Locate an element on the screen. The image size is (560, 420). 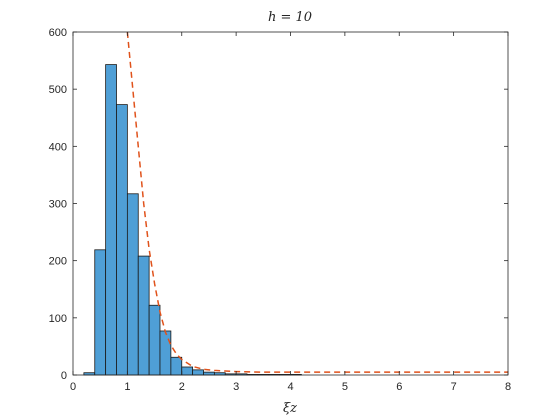
x-tick-label: 7 is located at coordinates (454, 387).